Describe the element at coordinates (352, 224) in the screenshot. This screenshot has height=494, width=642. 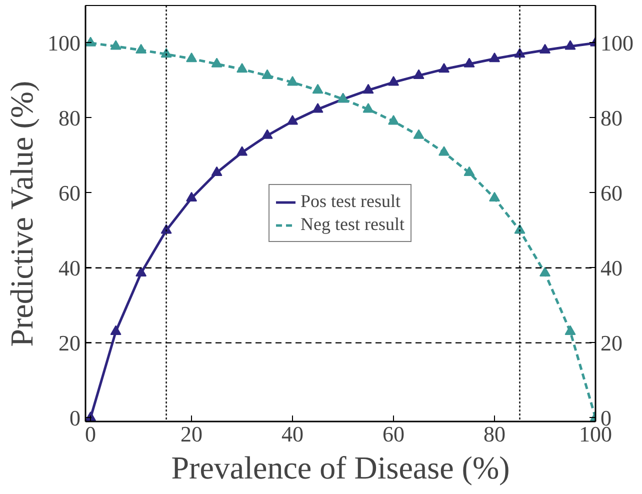
I see `legend-label: Neg test result` at that location.